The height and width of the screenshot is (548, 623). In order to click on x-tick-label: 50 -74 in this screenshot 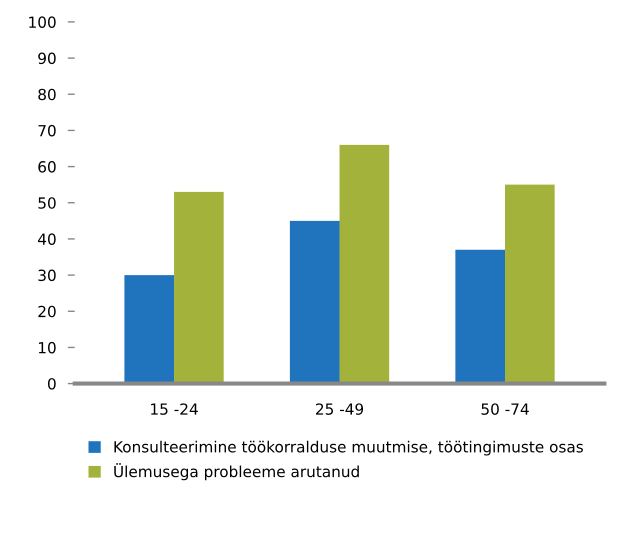, I will do `click(505, 409)`.